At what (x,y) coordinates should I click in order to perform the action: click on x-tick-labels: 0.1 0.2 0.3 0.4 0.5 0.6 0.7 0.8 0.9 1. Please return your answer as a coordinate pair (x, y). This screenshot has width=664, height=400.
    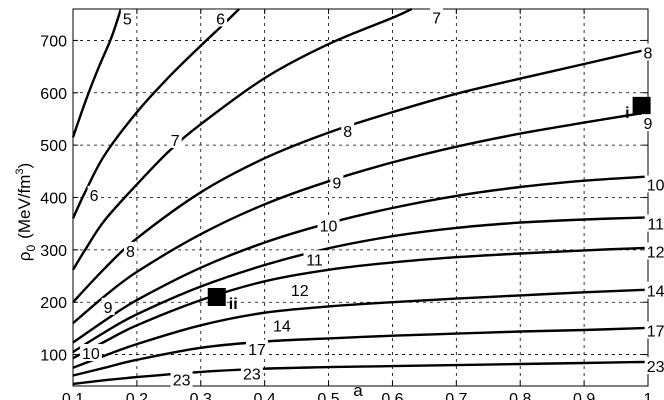
    Looking at the image, I should click on (357, 395).